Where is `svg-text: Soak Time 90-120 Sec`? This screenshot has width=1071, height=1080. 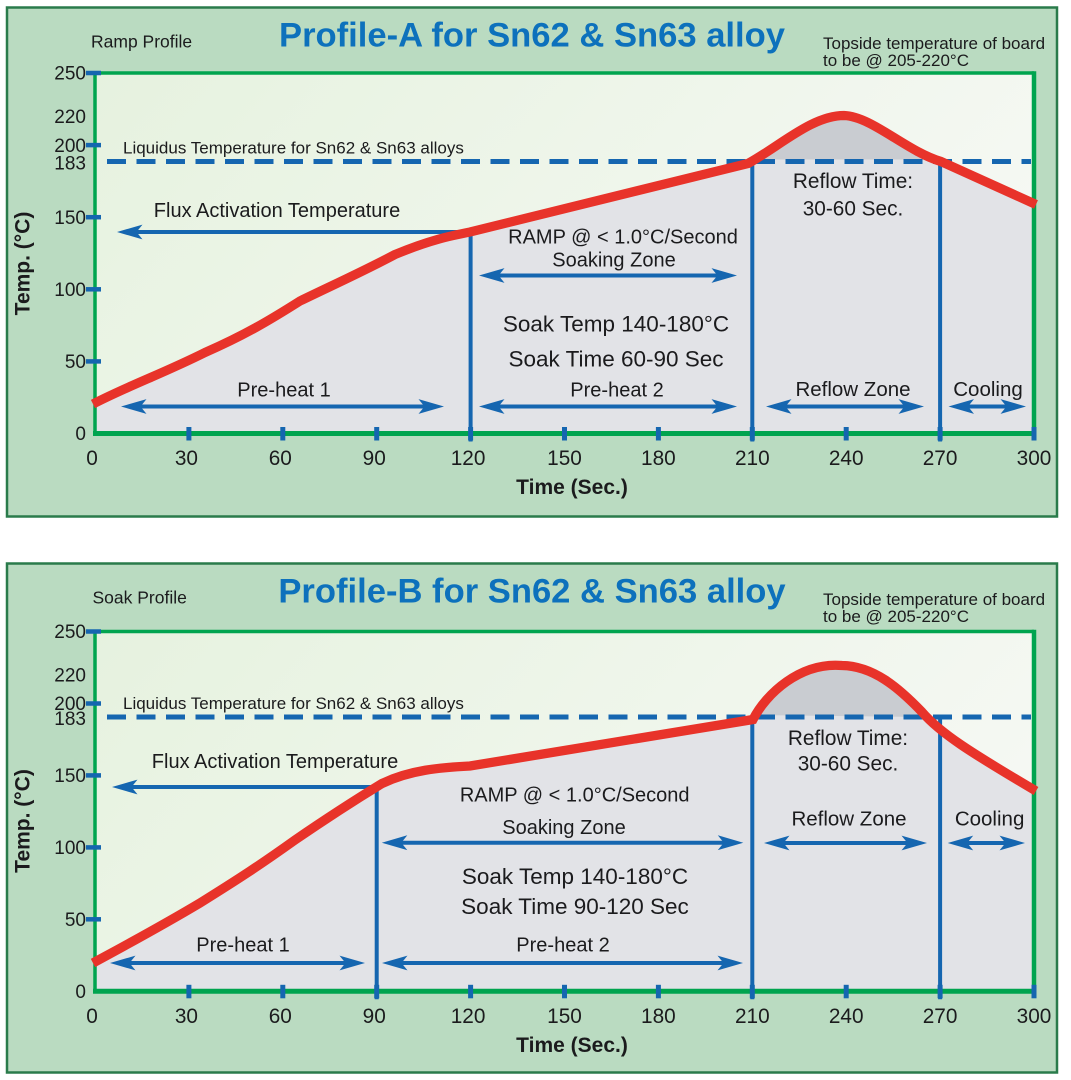 svg-text: Soak Time 90-120 Sec is located at coordinates (575, 906).